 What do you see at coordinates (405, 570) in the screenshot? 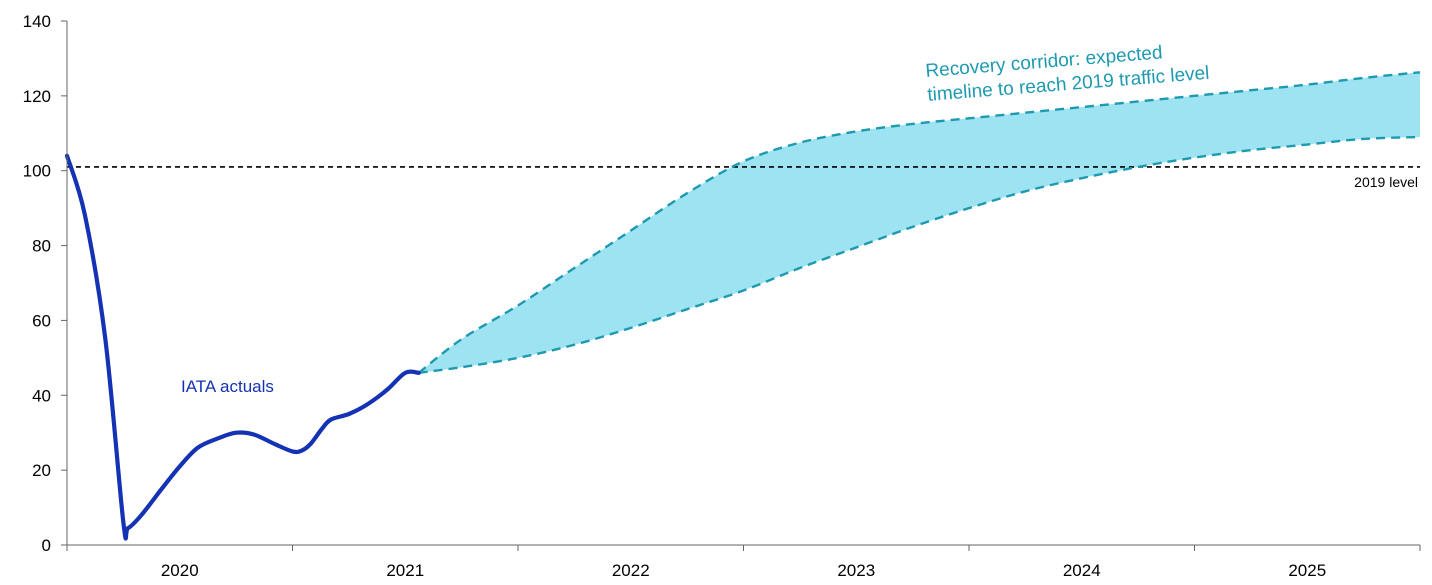
I see `x-tick-label: 2021` at bounding box center [405, 570].